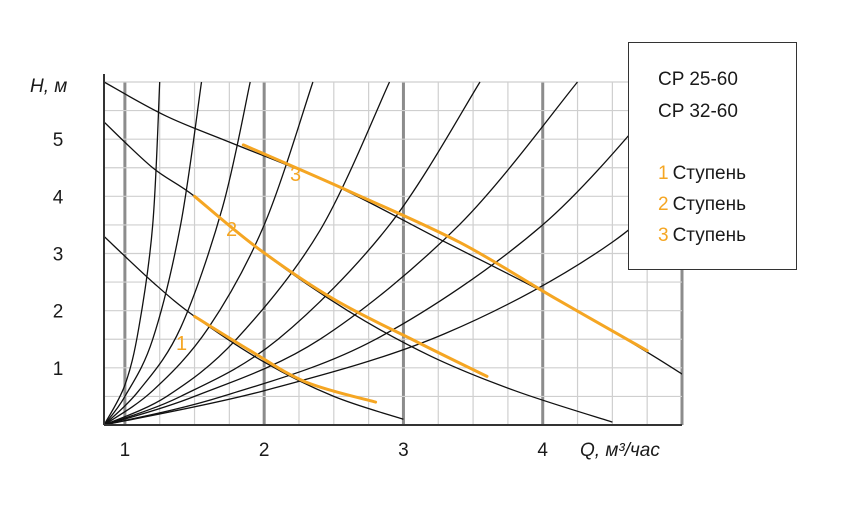 The width and height of the screenshot is (857, 505). What do you see at coordinates (663, 204) in the screenshot?
I see `legend-stage-2-num: 2` at bounding box center [663, 204].